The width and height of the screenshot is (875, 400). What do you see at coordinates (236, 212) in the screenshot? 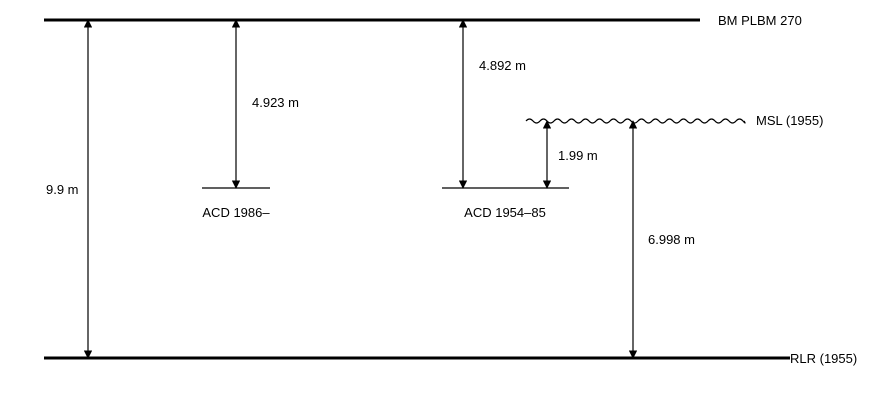
I see `acd-new-label: ACD 1986–` at bounding box center [236, 212].